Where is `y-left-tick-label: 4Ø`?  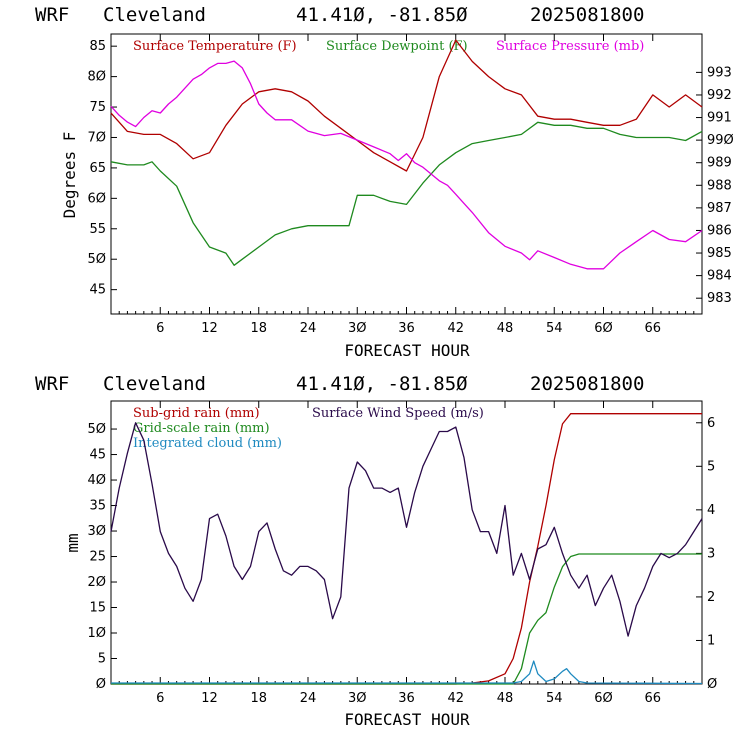 y-left-tick-label: 4Ø is located at coordinates (96, 480).